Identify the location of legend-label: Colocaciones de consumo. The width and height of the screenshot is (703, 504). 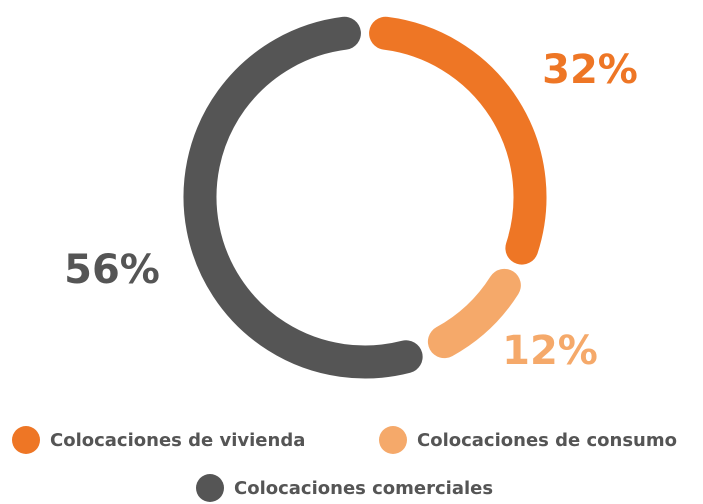
(547, 440).